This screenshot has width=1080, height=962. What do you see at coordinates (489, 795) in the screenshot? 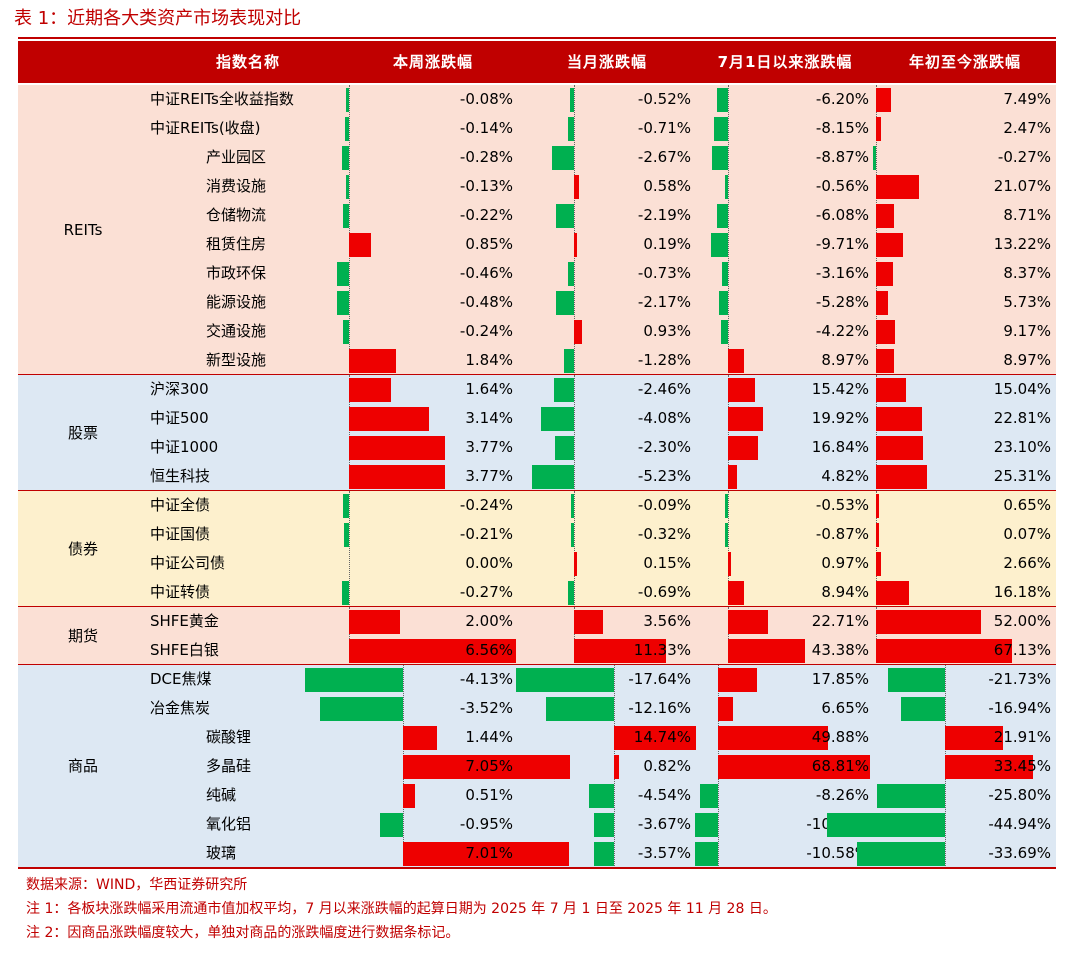
I see `value-label: 0.51%` at bounding box center [489, 795].